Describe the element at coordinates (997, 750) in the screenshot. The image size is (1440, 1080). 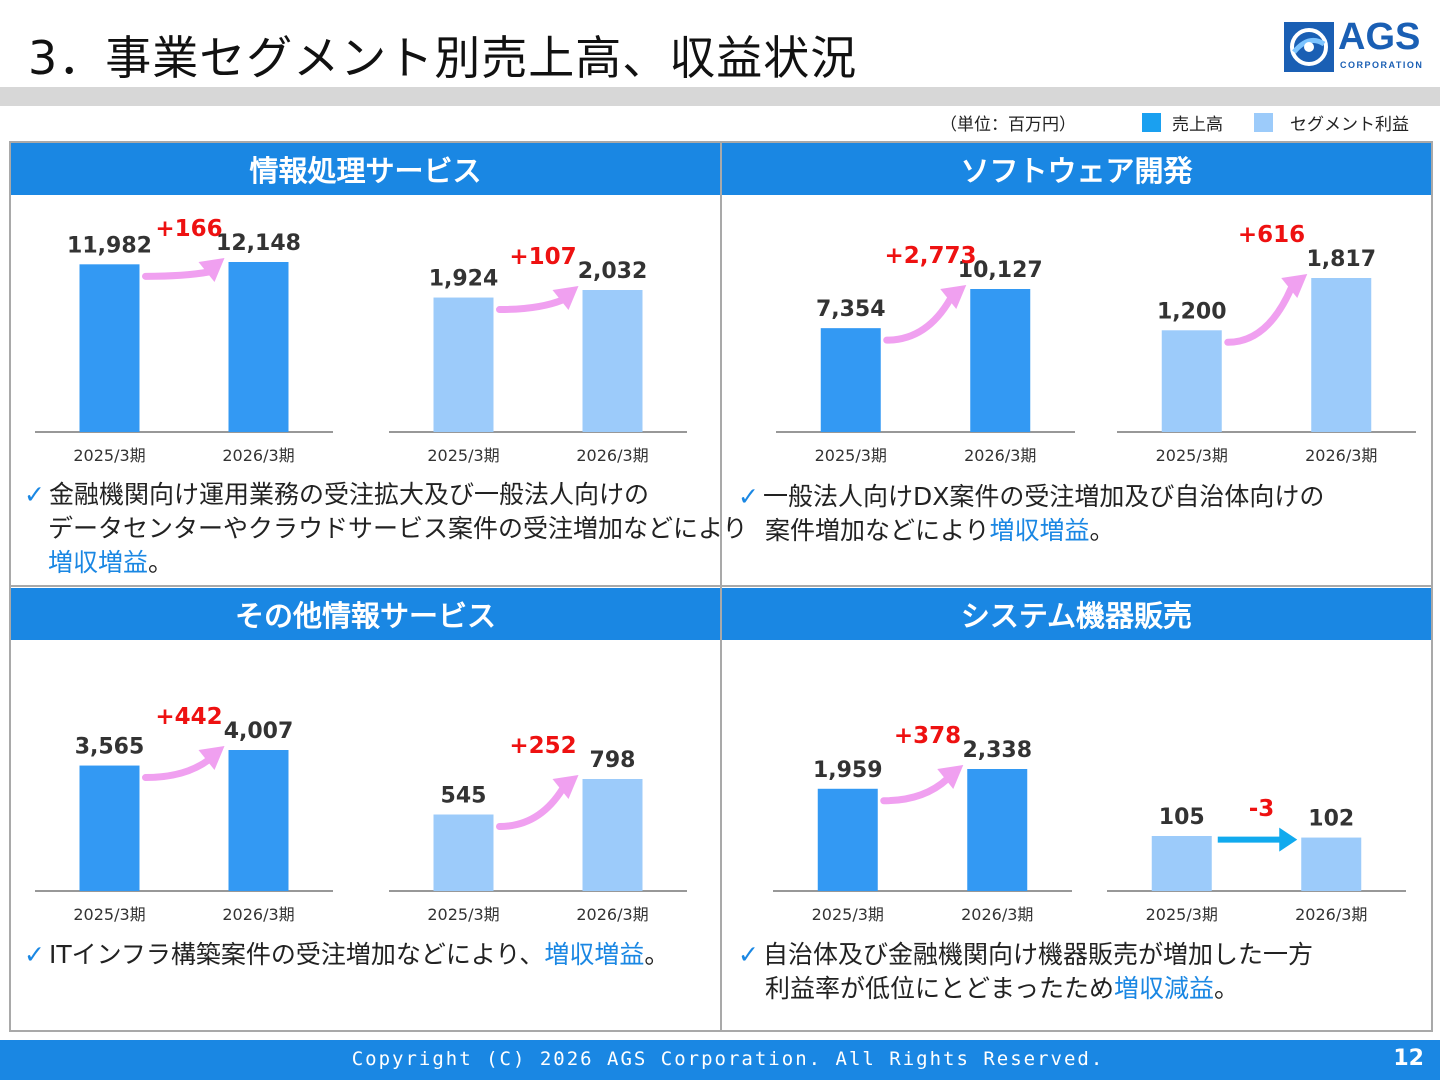
I see `data-label: 2,338` at that location.